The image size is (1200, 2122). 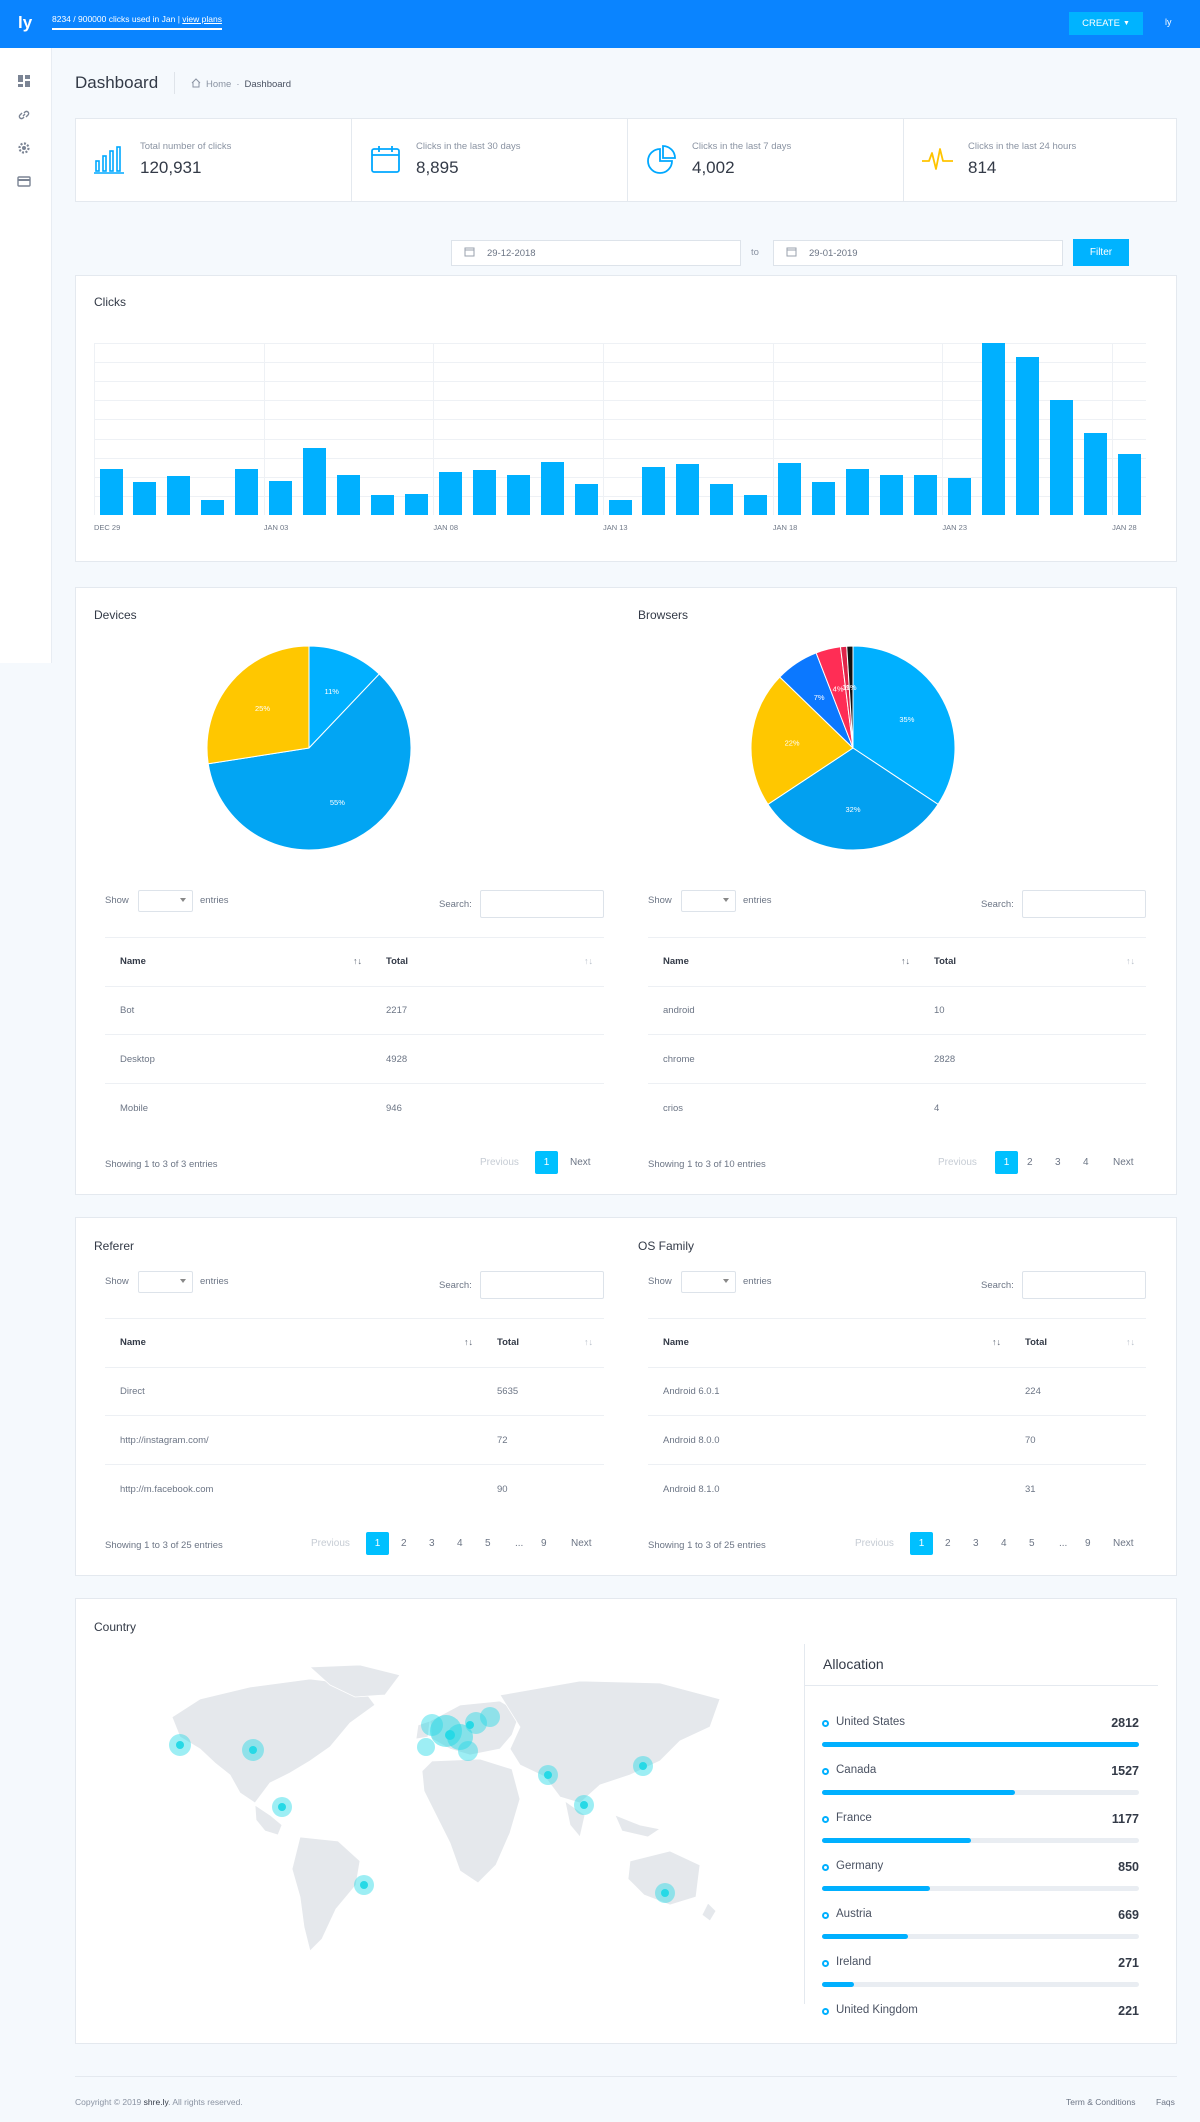 What do you see at coordinates (219, 84) in the screenshot?
I see `breadcrumb-home: Home` at bounding box center [219, 84].